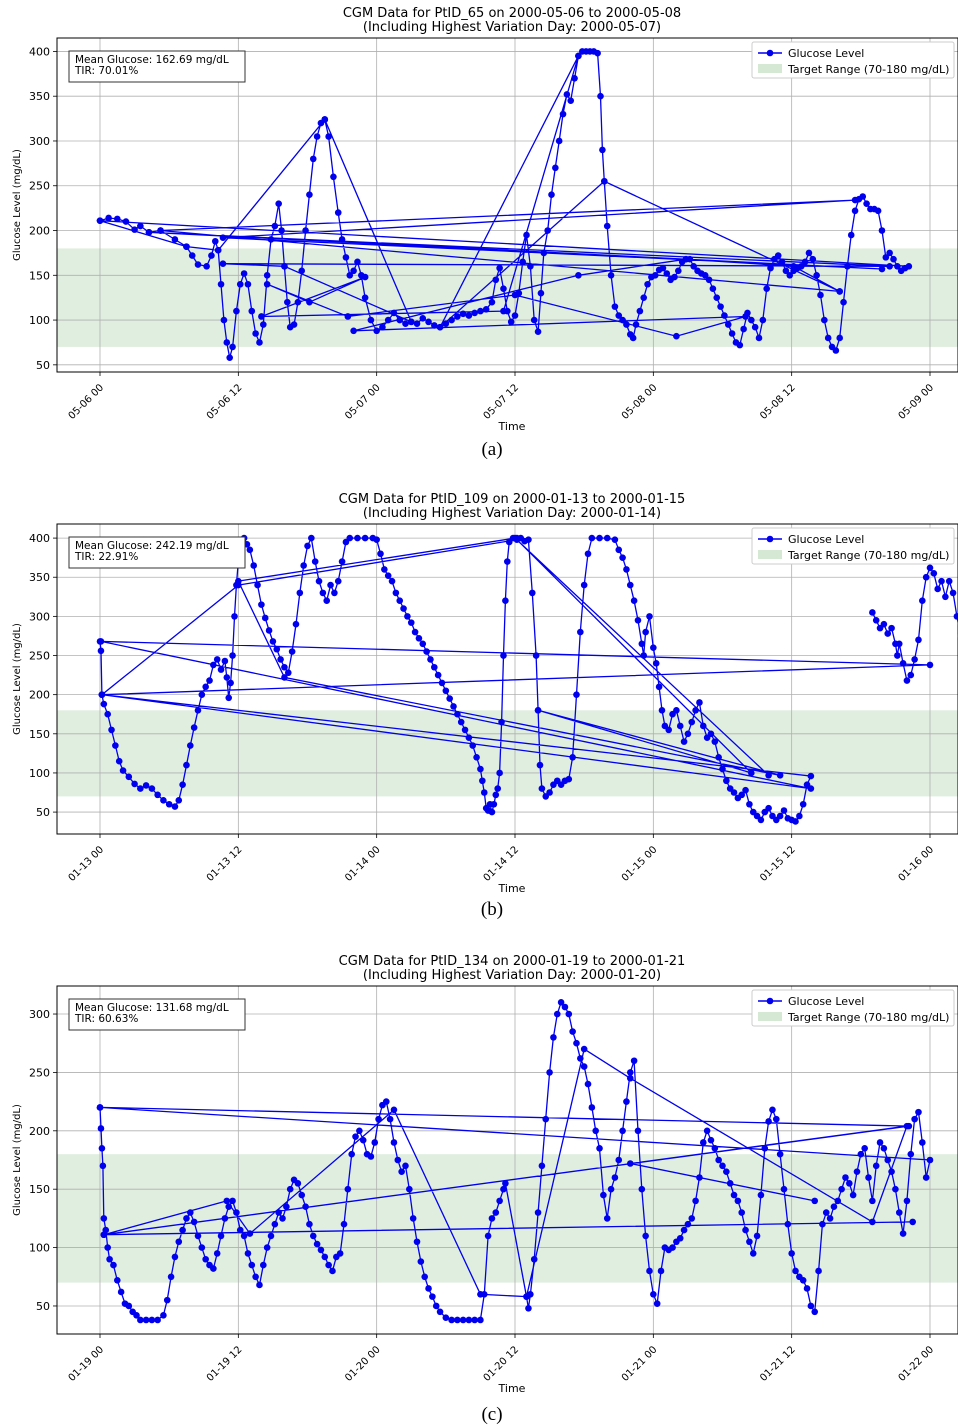  Describe the element at coordinates (39, 656) in the screenshot. I see `y-tick-label: 250` at that location.